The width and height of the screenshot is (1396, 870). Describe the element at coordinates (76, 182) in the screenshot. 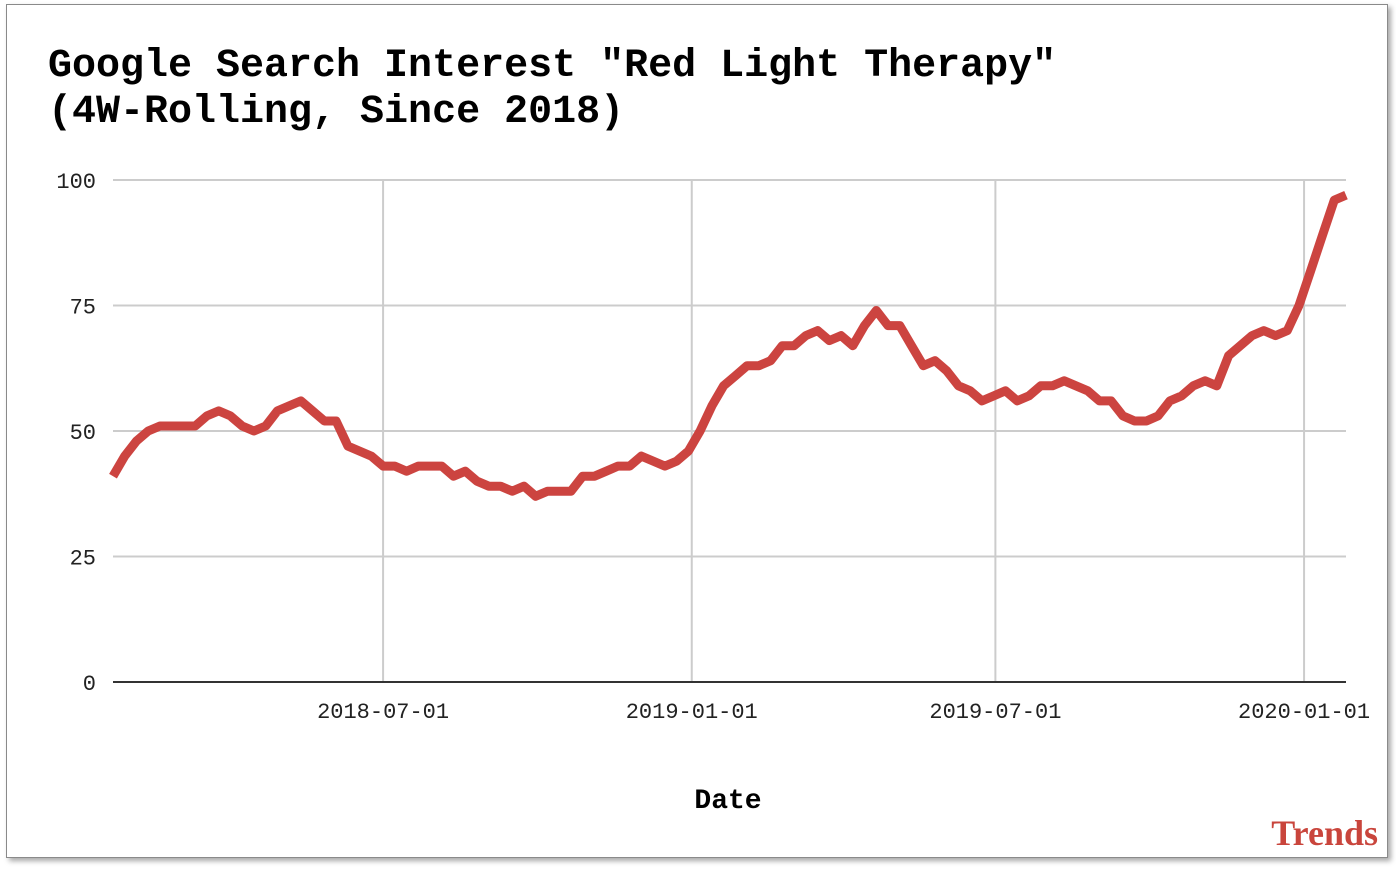

I see `y-tick-label: 100` at that location.